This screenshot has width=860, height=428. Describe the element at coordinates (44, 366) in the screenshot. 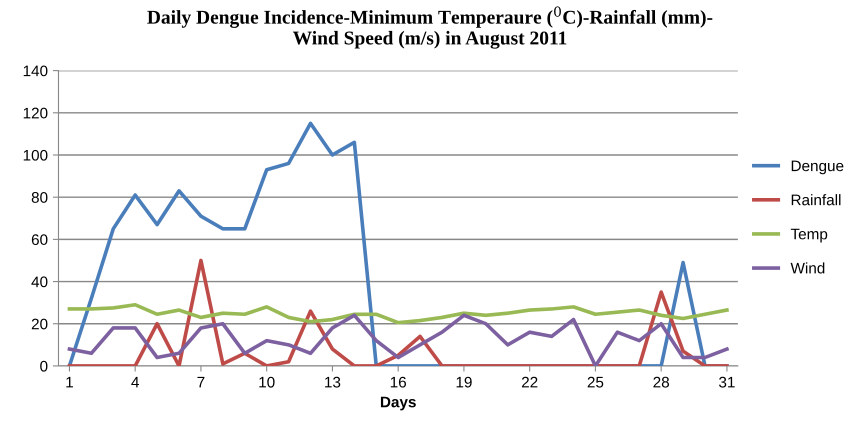

I see `y-tick-label: 0` at that location.